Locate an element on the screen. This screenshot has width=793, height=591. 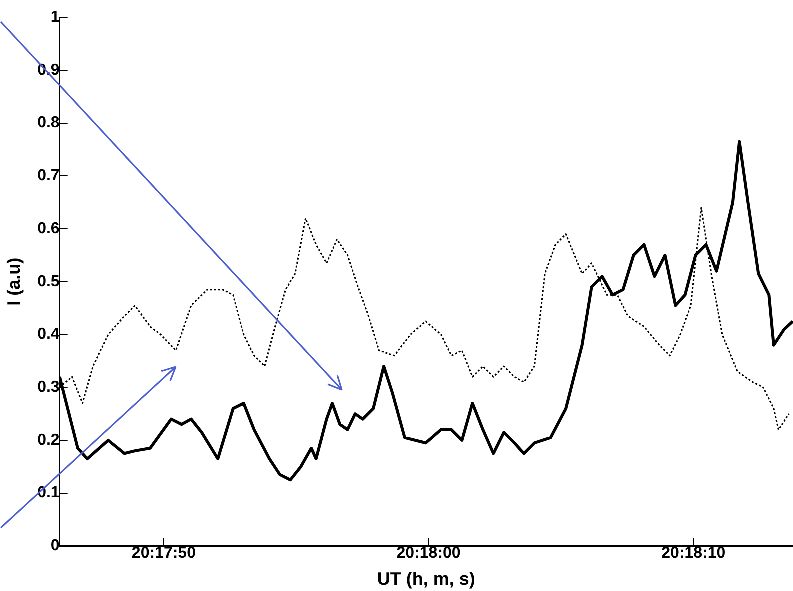
y-tick-label: 0.2 is located at coordinates (49, 440).